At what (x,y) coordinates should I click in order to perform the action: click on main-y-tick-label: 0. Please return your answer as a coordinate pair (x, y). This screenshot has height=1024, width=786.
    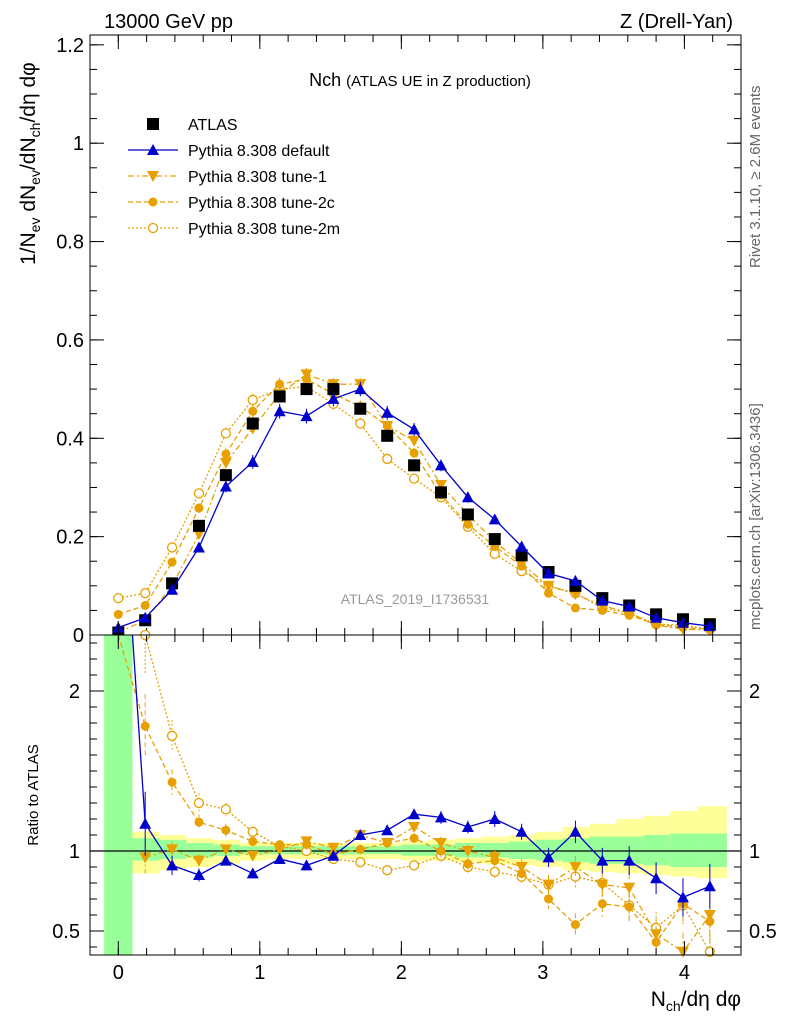
    Looking at the image, I should click on (78, 636).